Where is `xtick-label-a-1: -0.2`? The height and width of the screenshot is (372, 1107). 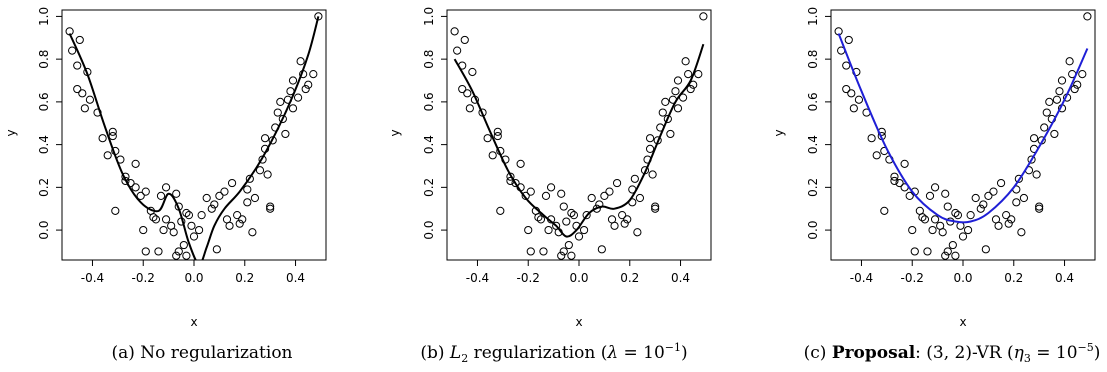 xtick-label-a-1: -0.2 is located at coordinates (143, 278).